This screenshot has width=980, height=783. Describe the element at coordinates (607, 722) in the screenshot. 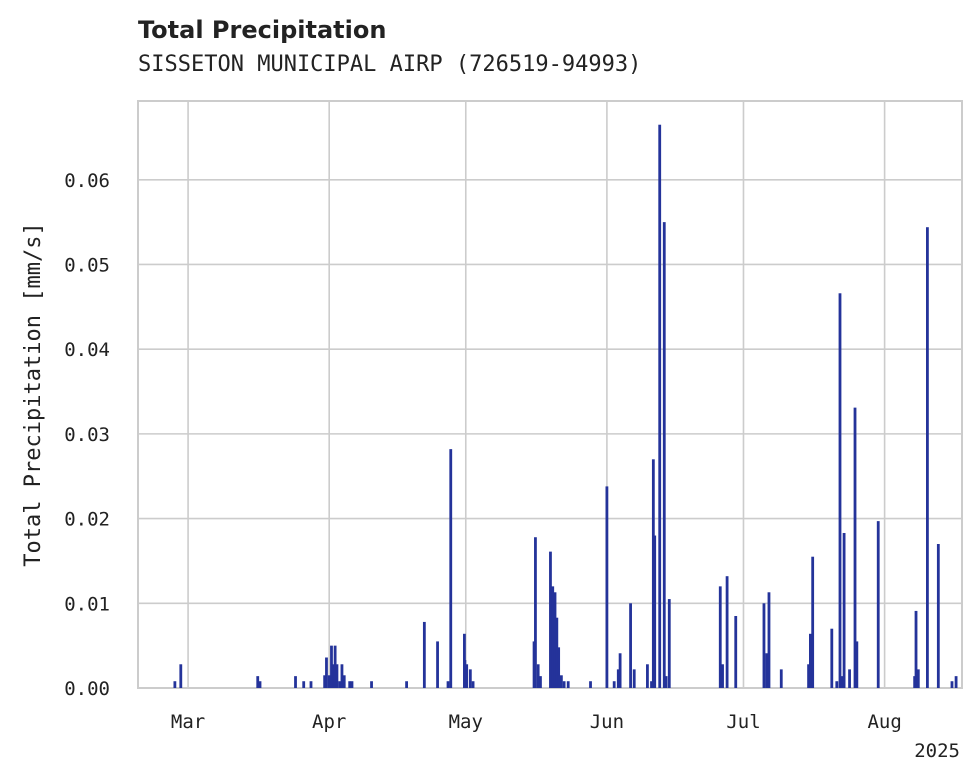

I see `x-tick-label: Jun` at that location.